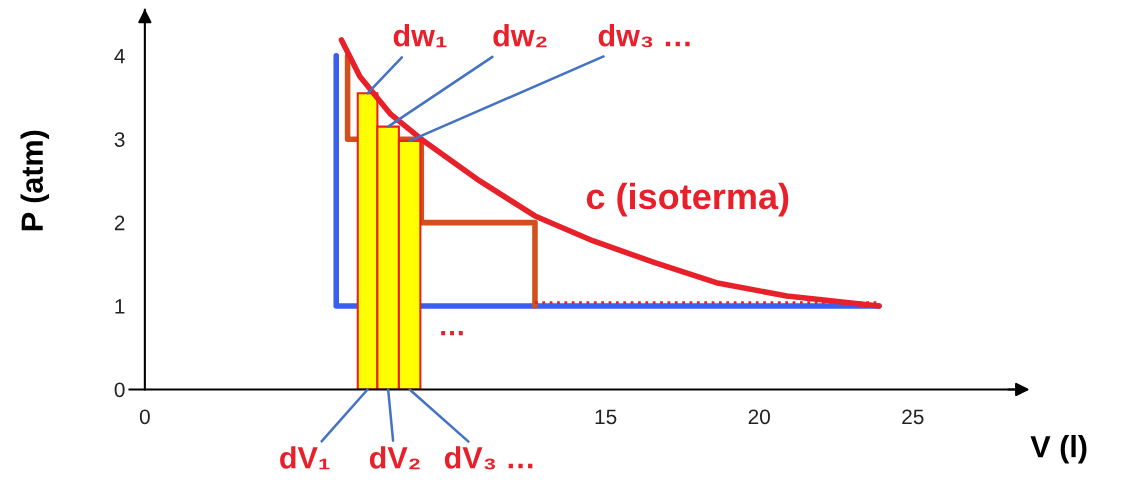  What do you see at coordinates (144, 417) in the screenshot?
I see `x-tick-label: 0` at bounding box center [144, 417].